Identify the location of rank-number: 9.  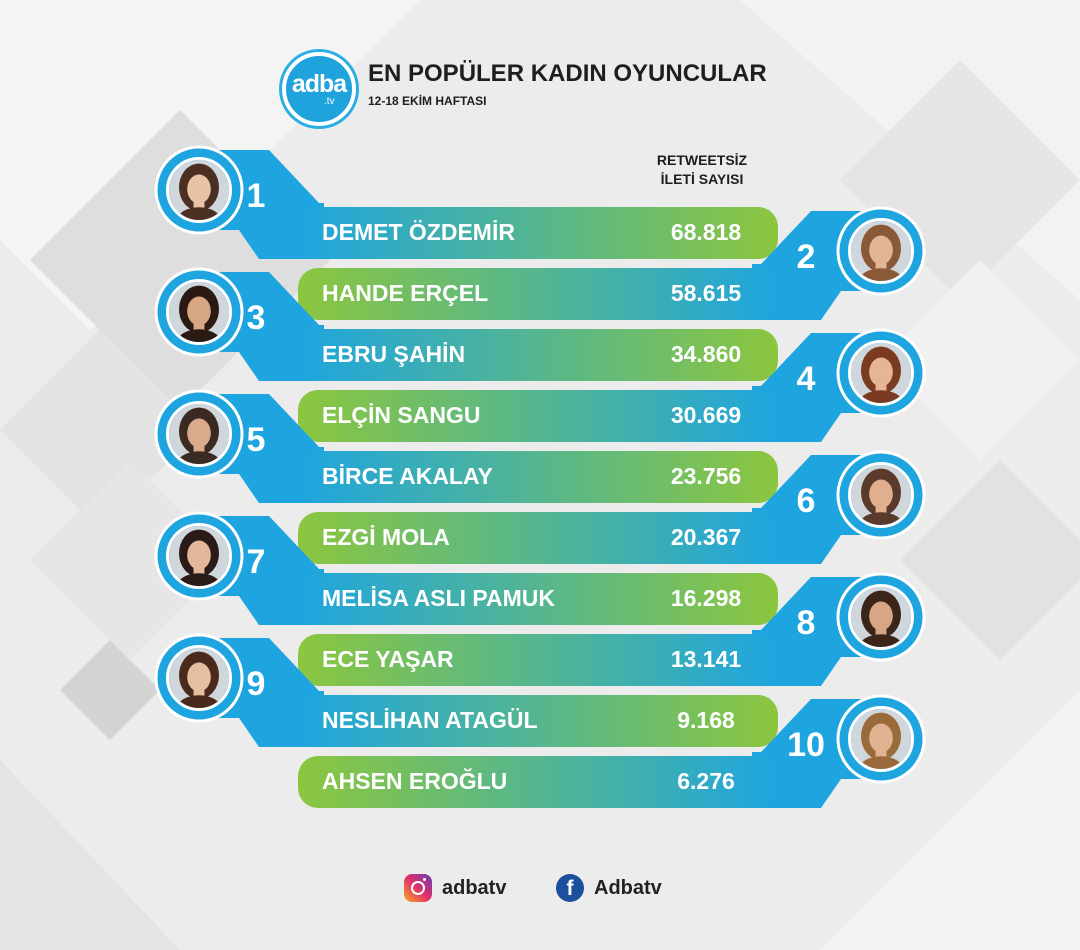
(256, 684).